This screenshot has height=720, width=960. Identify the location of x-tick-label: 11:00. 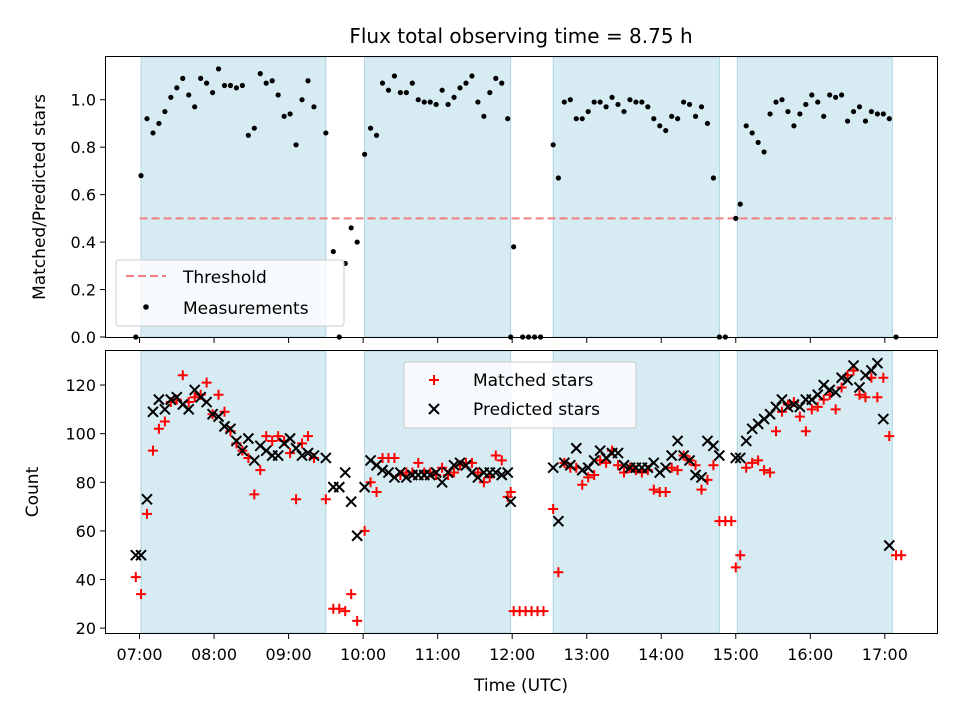
(438, 654).